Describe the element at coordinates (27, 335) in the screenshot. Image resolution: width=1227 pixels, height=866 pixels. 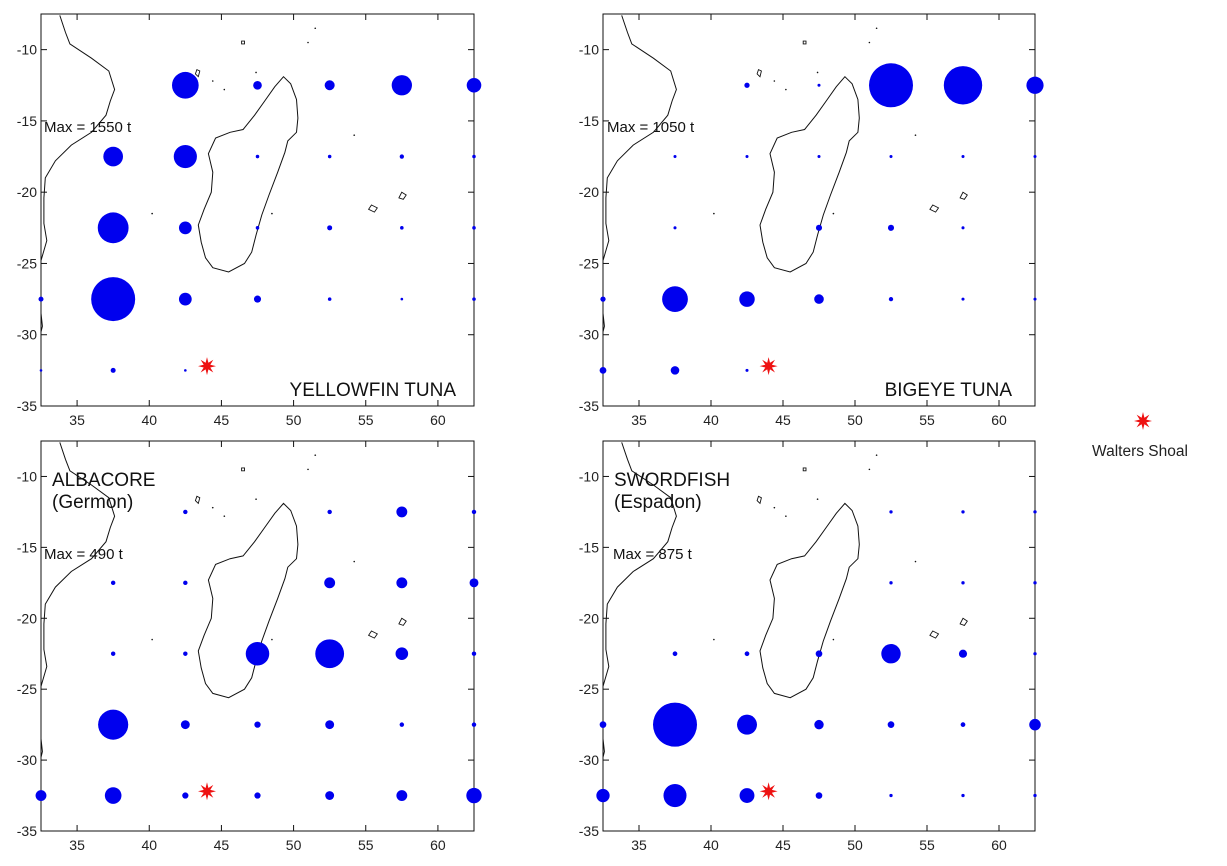
I see `y-tick-label: -30` at that location.